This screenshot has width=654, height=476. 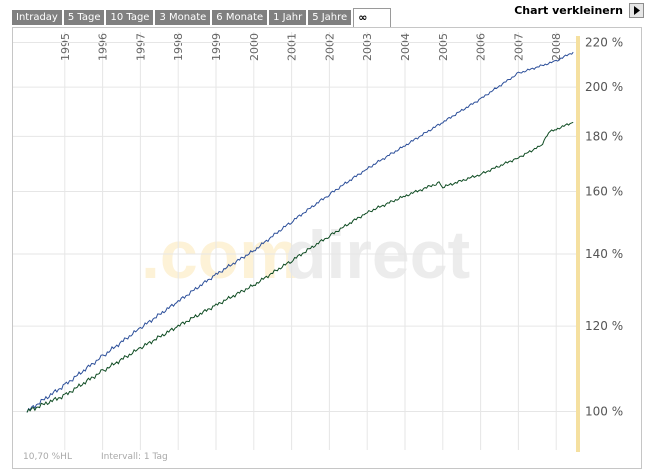 I want to click on tab-6: 5 Jahre, so click(x=330, y=17).